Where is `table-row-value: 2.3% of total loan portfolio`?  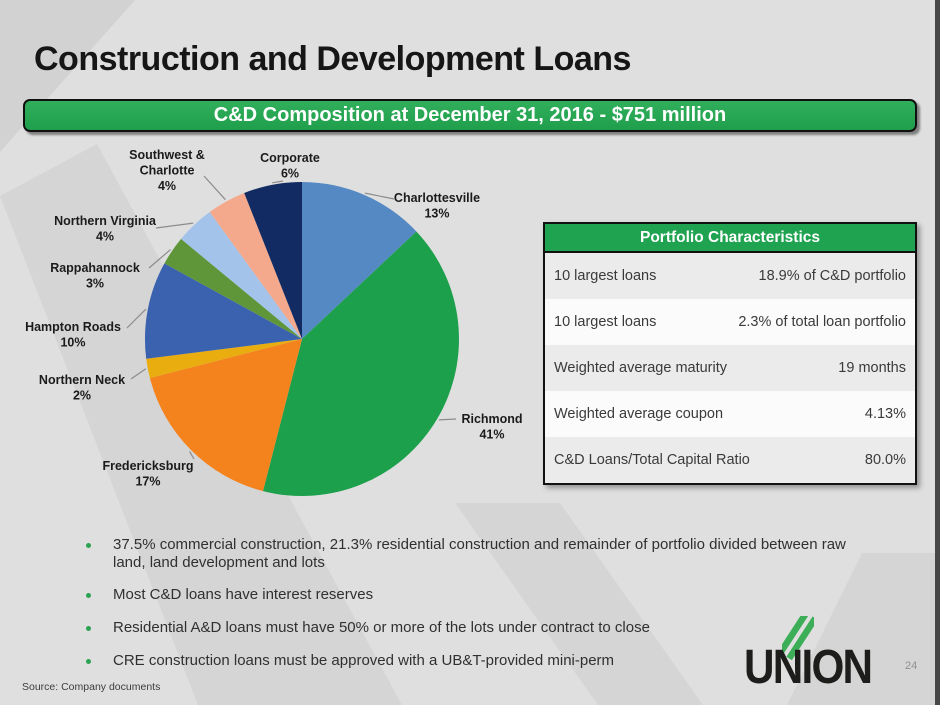 table-row-value: 2.3% of total loan portfolio is located at coordinates (822, 322).